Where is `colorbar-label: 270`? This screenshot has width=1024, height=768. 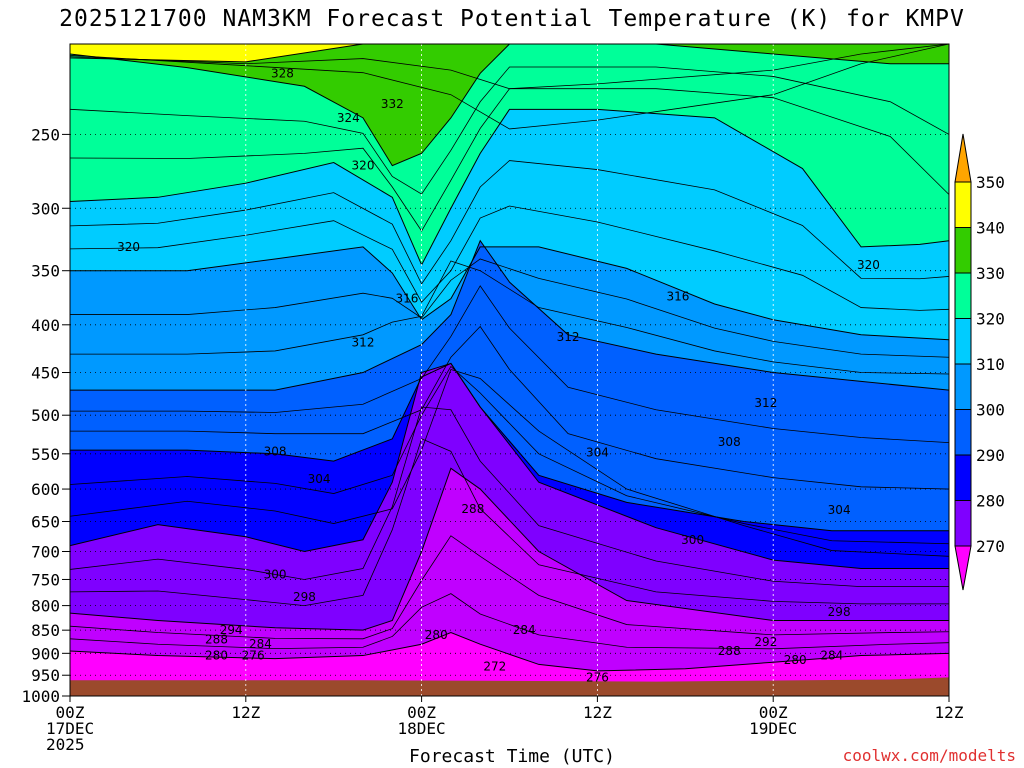 colorbar-label: 270 is located at coordinates (990, 546).